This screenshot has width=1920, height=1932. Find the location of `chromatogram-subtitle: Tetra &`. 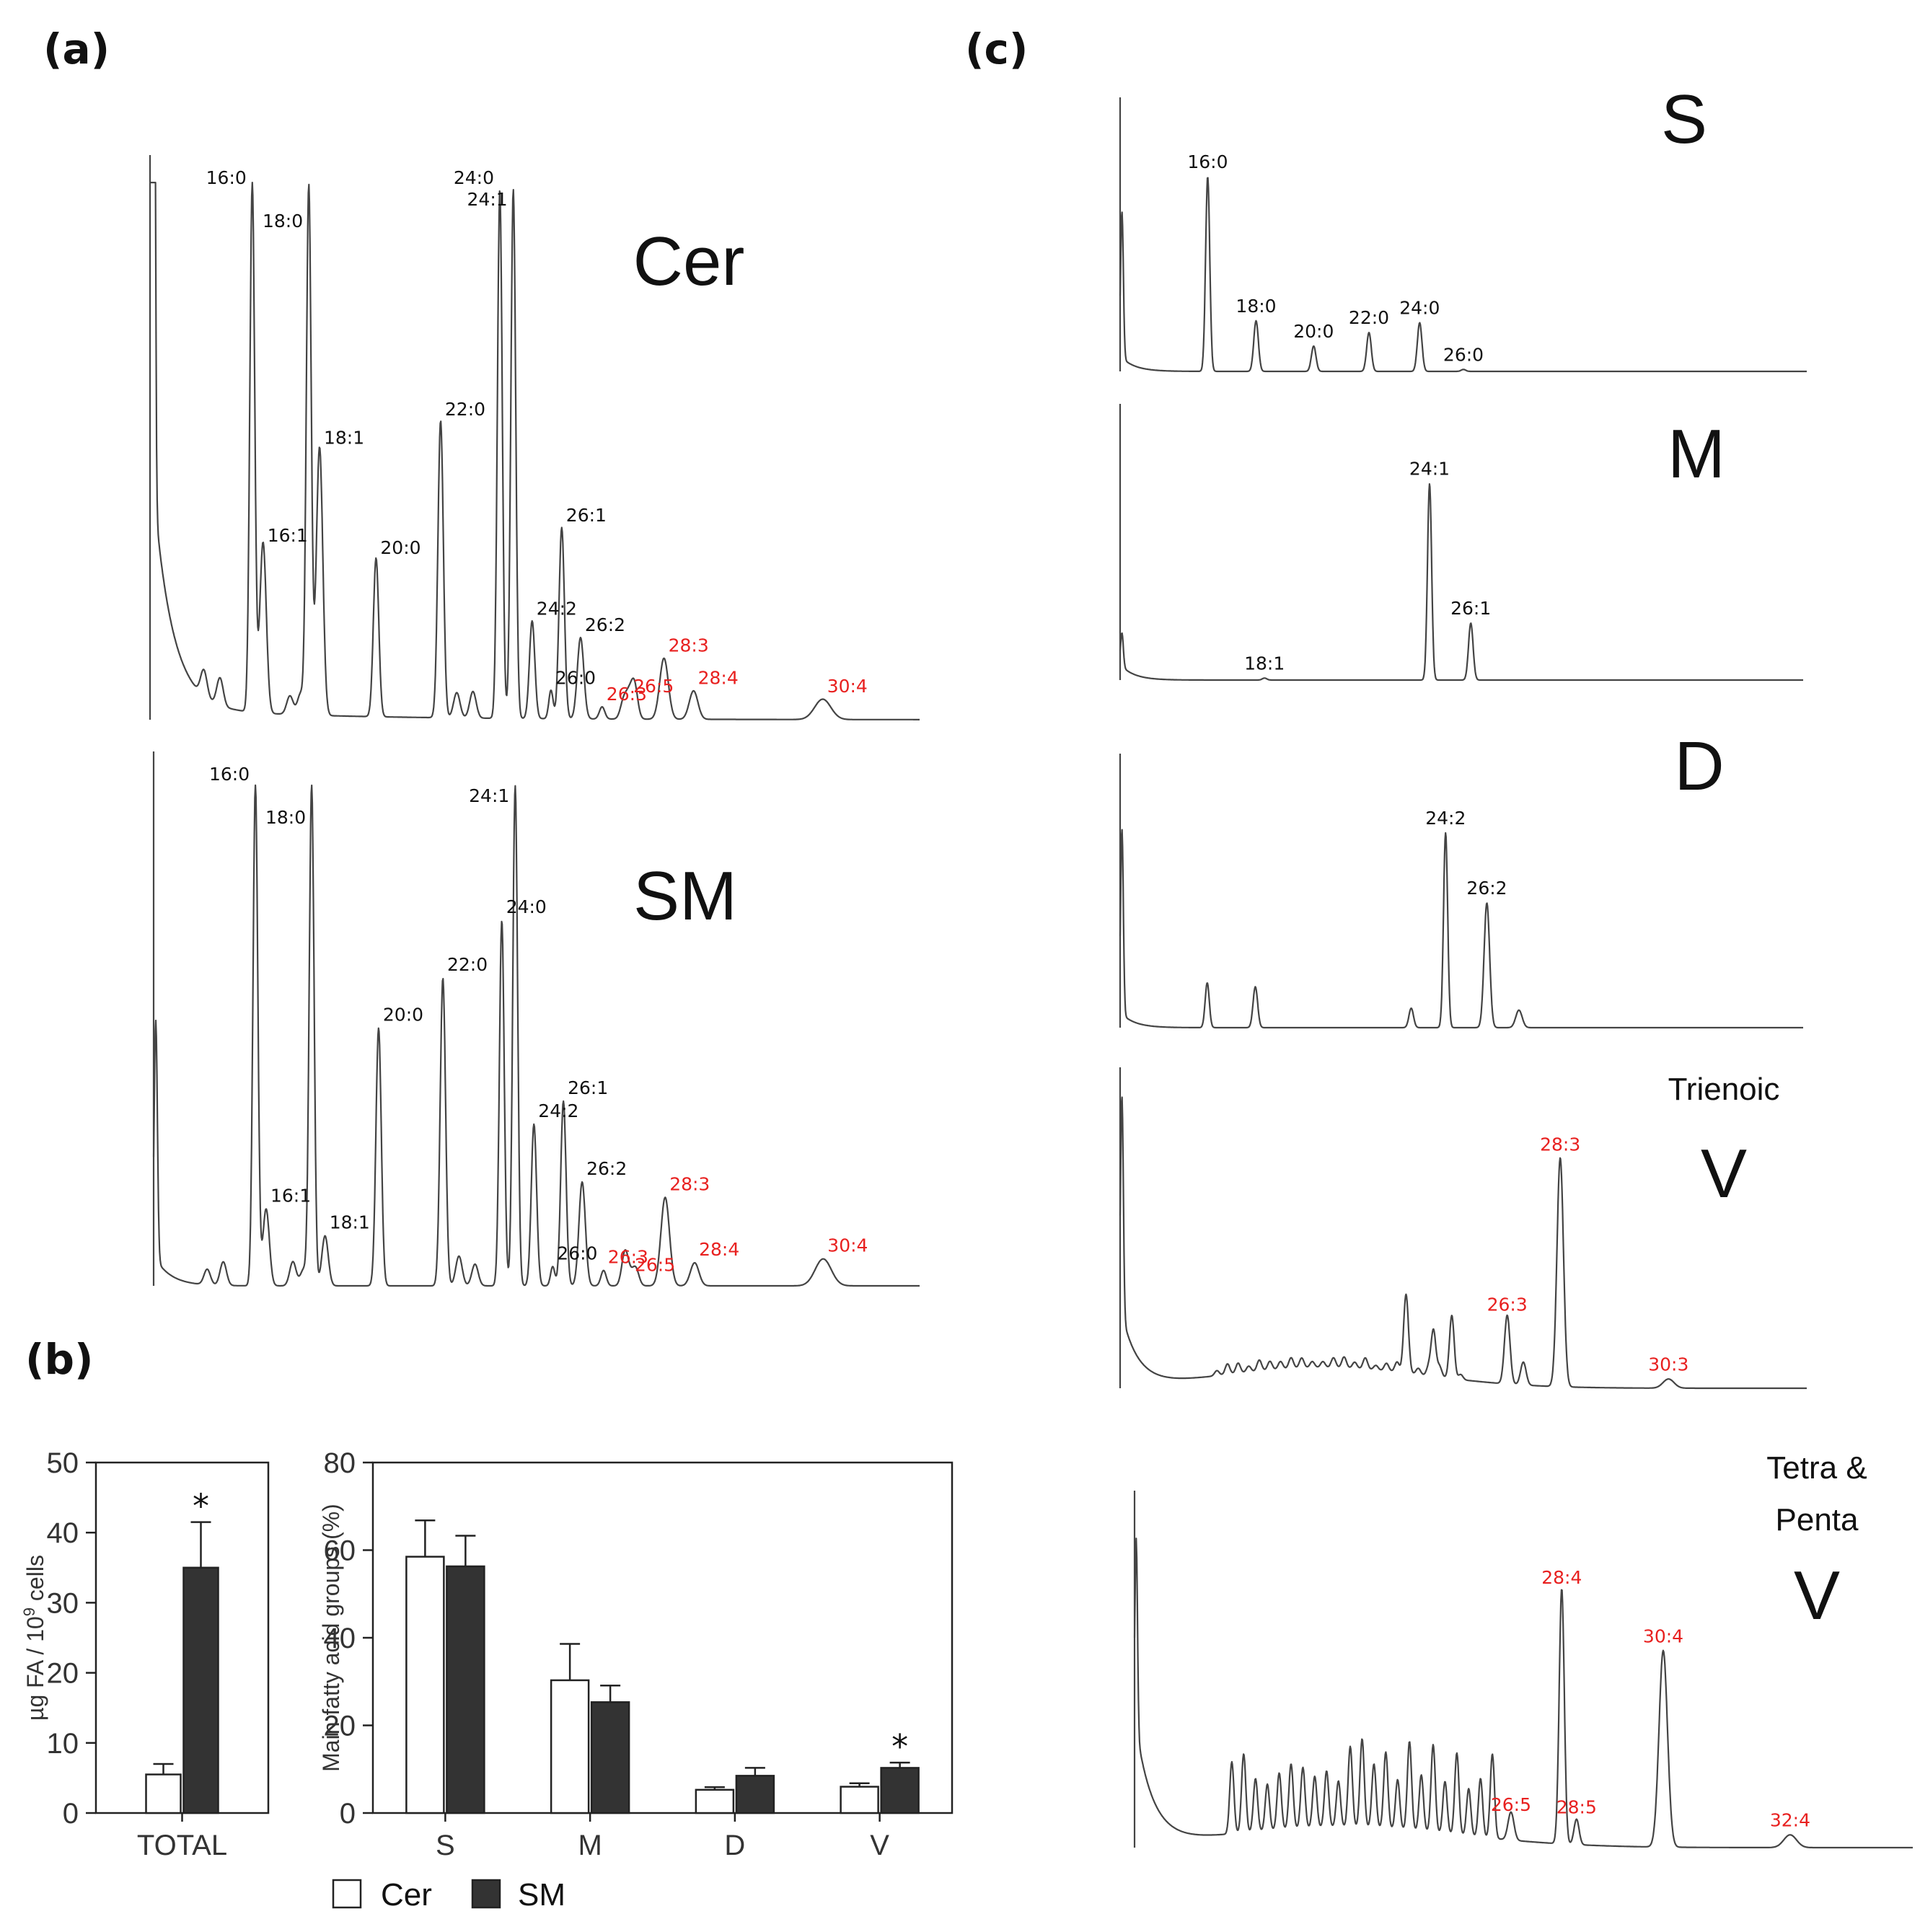

chromatogram-subtitle: Tetra & is located at coordinates (1816, 1468).